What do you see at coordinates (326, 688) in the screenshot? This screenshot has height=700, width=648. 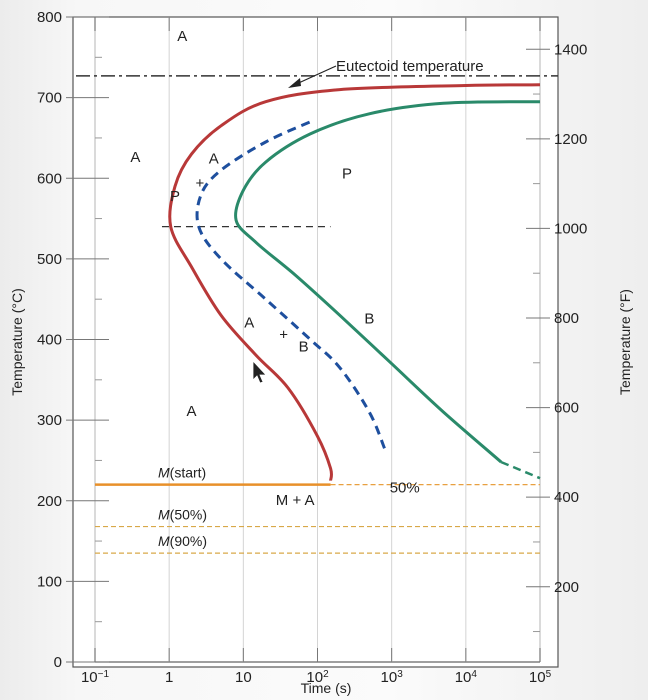 I see `x-axis-title: Time (s)` at bounding box center [326, 688].